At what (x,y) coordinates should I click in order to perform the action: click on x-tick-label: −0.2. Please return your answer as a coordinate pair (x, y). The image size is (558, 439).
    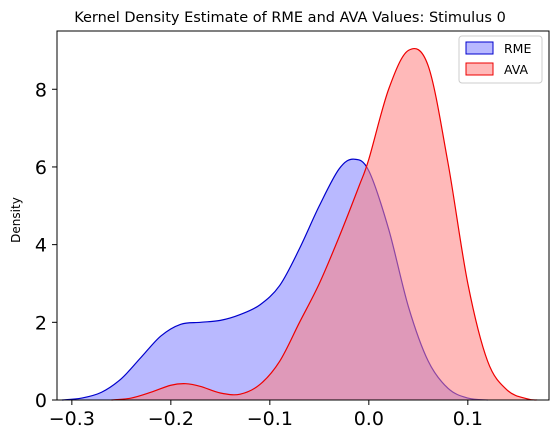
    Looking at the image, I should click on (171, 419).